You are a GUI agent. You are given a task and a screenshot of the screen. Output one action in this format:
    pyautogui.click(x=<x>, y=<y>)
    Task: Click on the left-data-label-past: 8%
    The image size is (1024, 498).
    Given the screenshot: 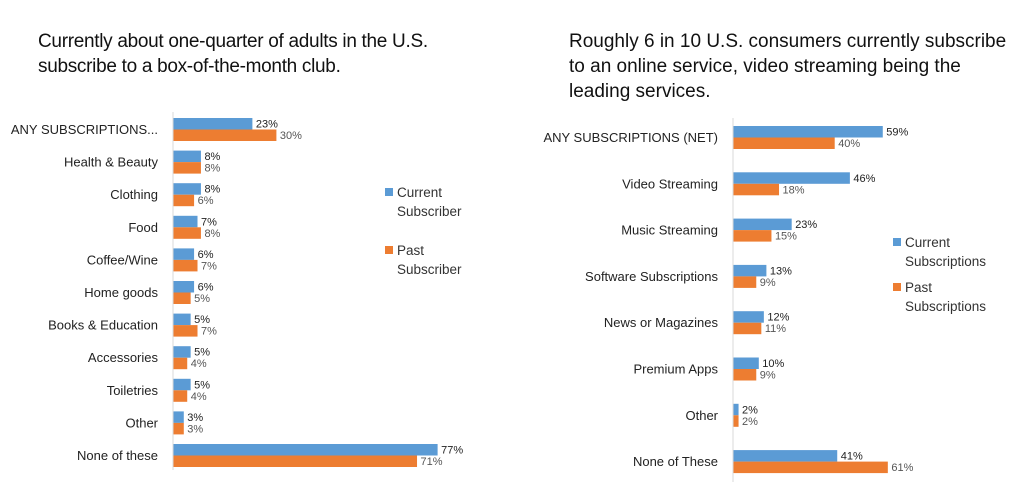 What is the action you would take?
    pyautogui.click(x=212, y=234)
    